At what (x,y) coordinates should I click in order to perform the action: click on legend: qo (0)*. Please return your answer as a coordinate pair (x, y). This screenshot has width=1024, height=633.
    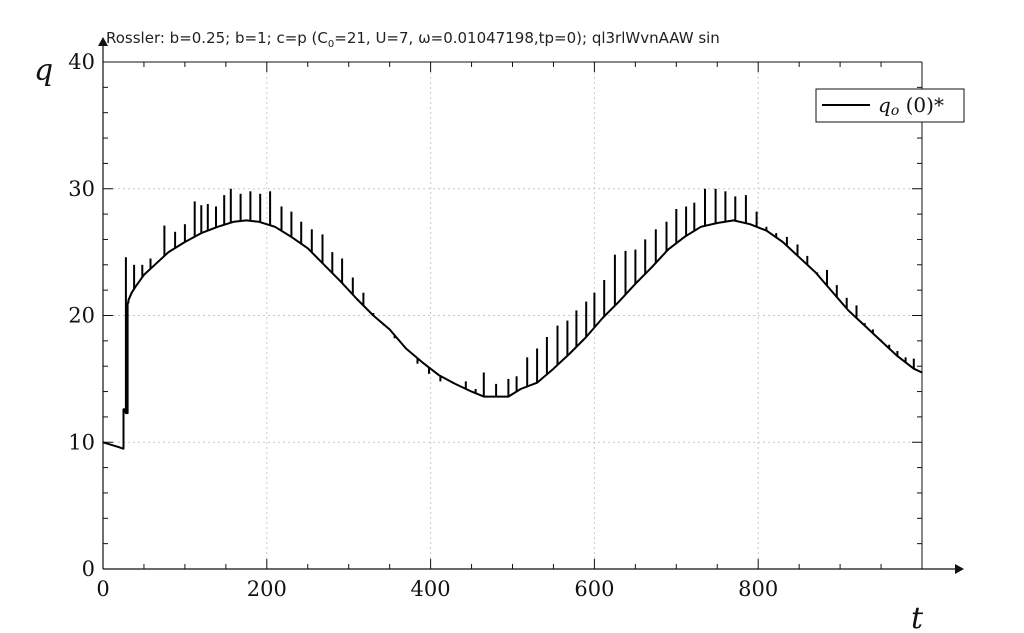
    Looking at the image, I should click on (890, 105).